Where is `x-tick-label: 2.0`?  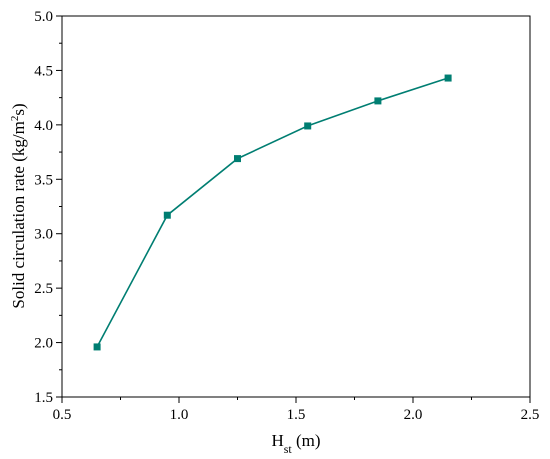 x-tick-label: 2.0 is located at coordinates (413, 415).